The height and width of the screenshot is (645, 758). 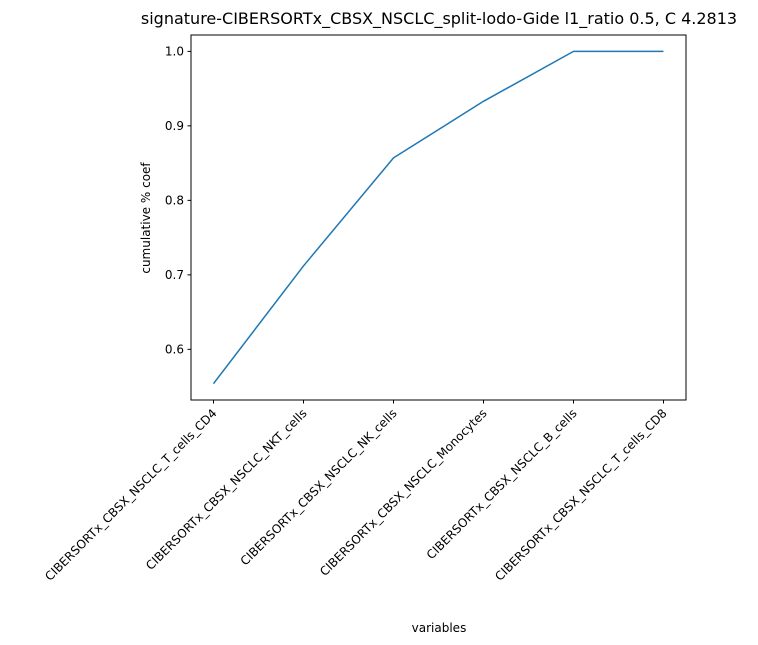 What do you see at coordinates (439, 628) in the screenshot?
I see `x-axis-label: variables` at bounding box center [439, 628].